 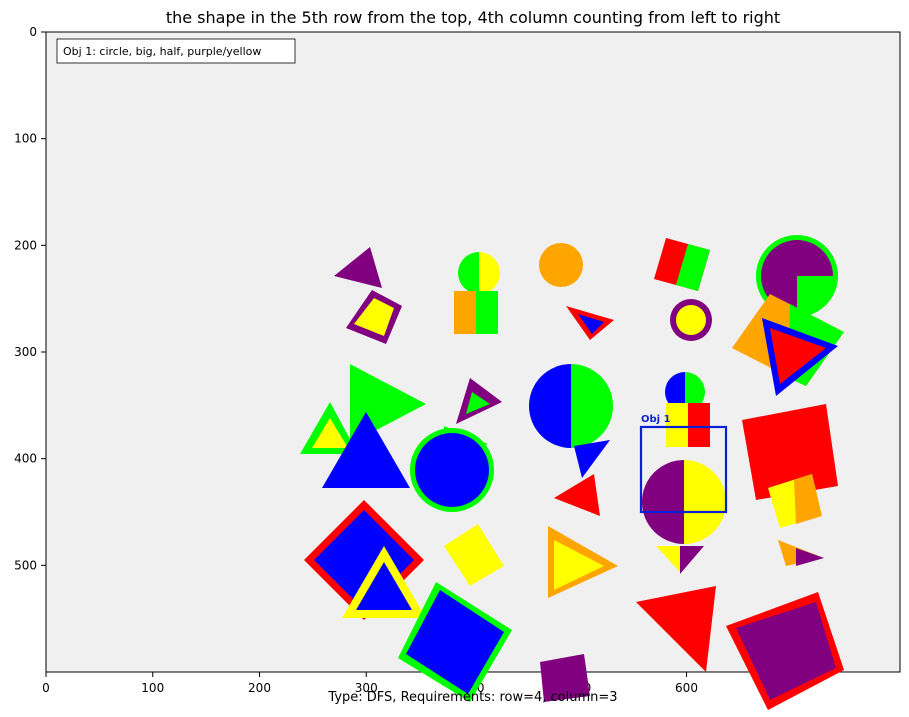 I want to click on legend: Obj 1: circle, big, half, purple/yellow, so click(x=176, y=51).